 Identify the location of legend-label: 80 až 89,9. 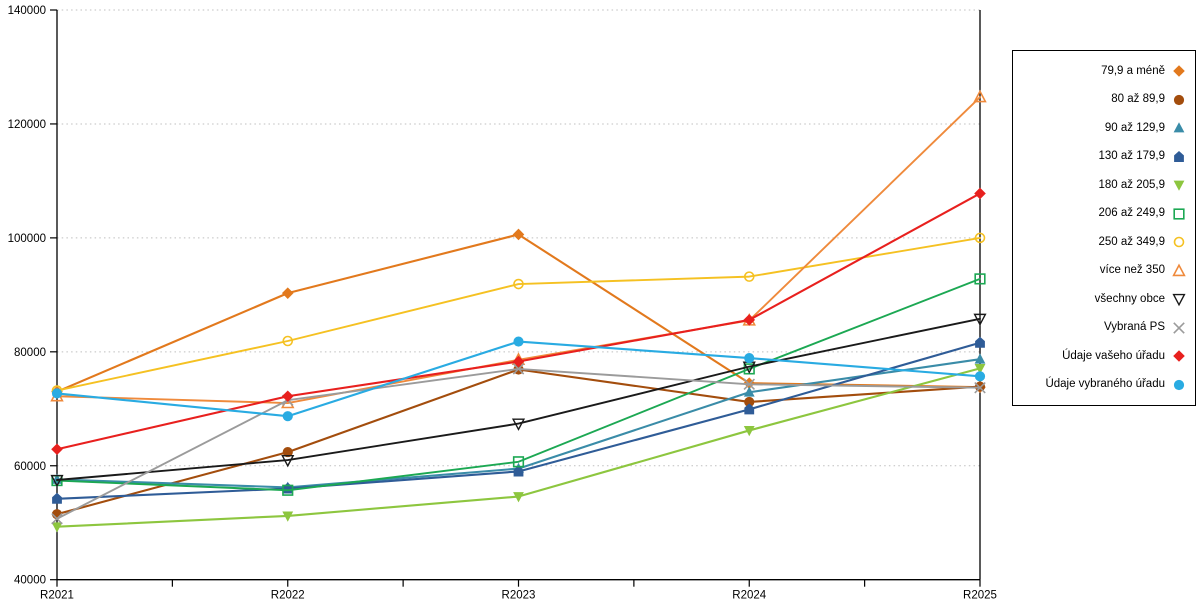
(1138, 99).